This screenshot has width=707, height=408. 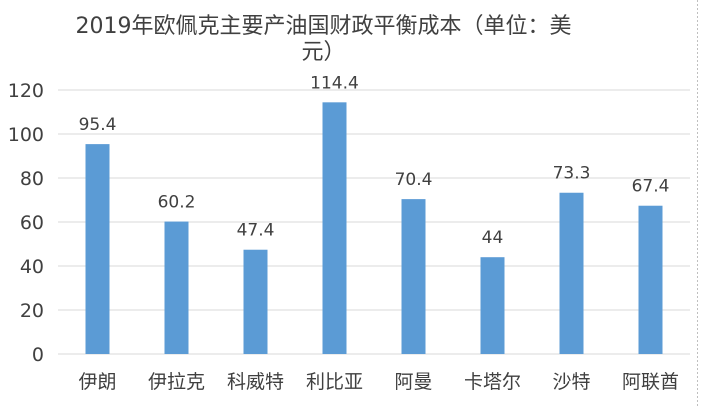 I want to click on data-label: 73.3, so click(x=572, y=174).